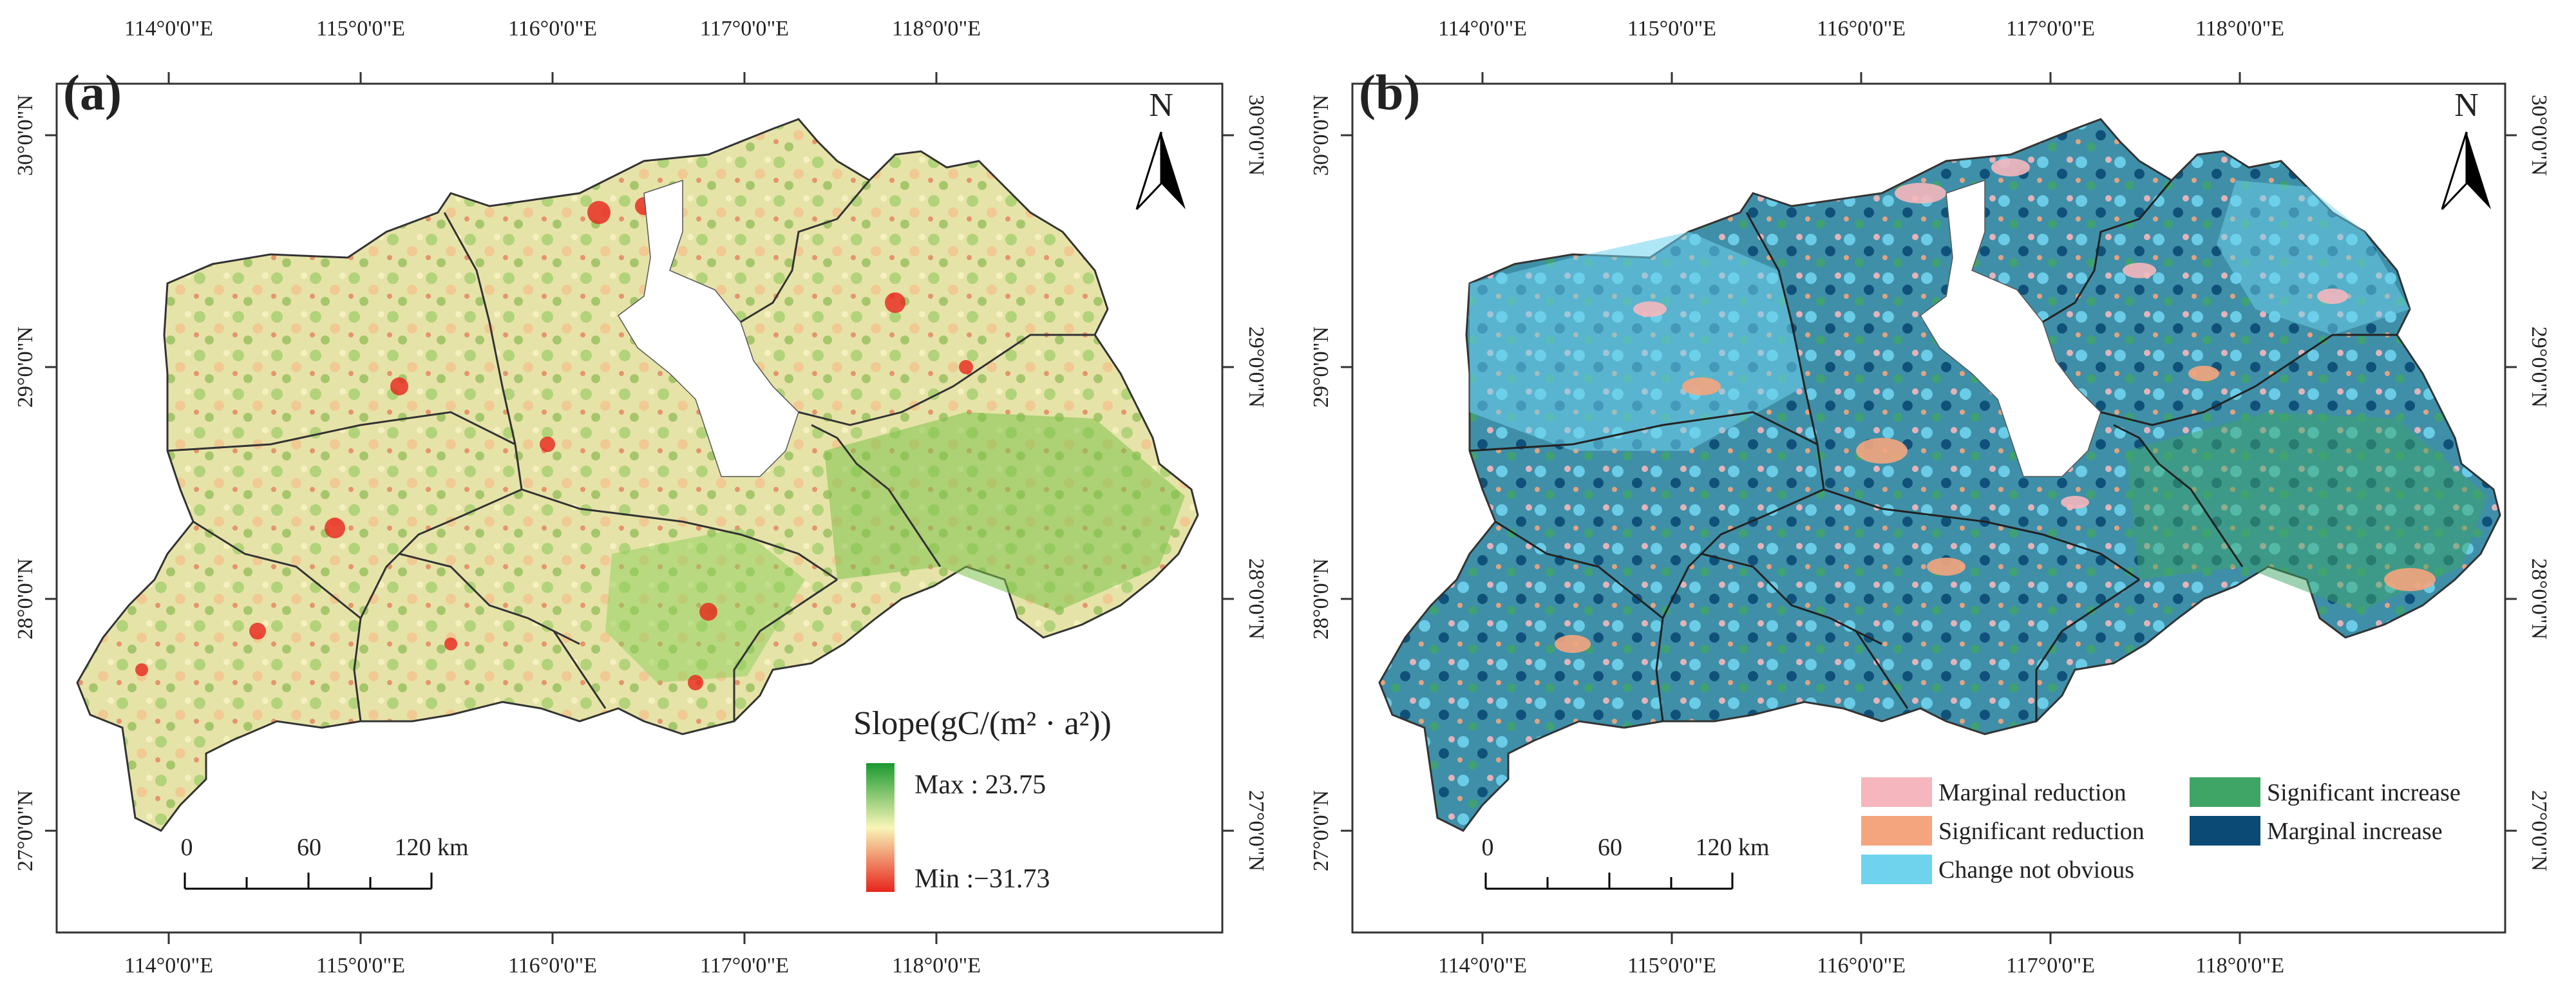  Describe the element at coordinates (2225, 831) in the screenshot. I see `legend-swatch-marginal-increase` at that location.